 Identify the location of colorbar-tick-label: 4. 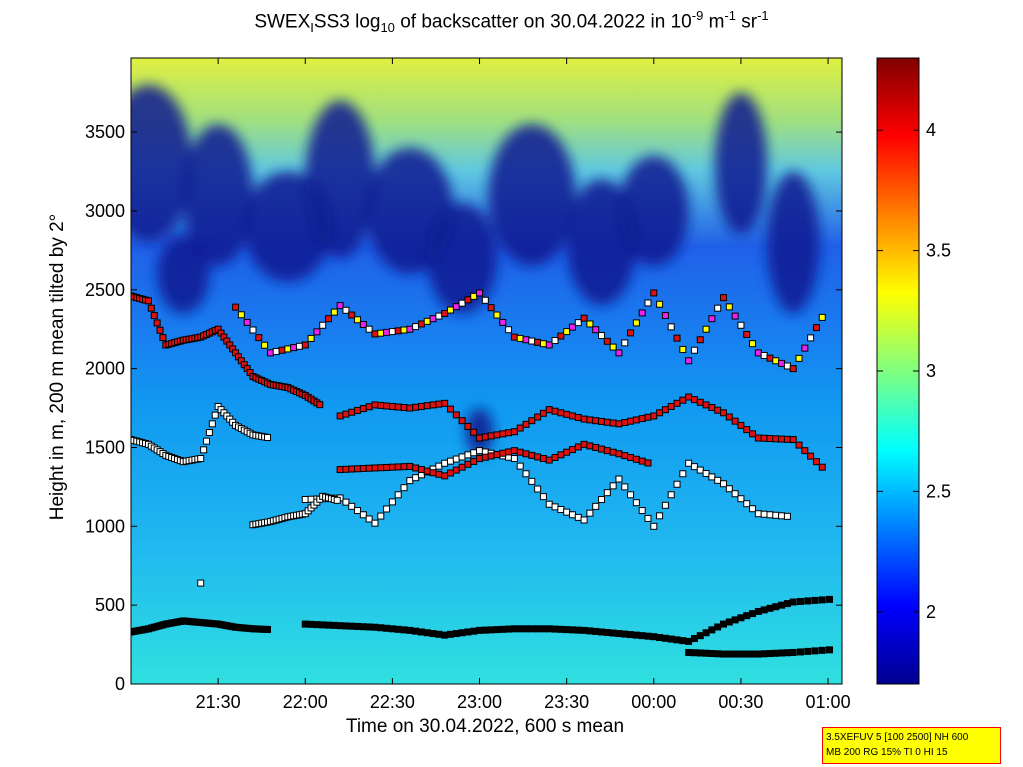
(931, 130).